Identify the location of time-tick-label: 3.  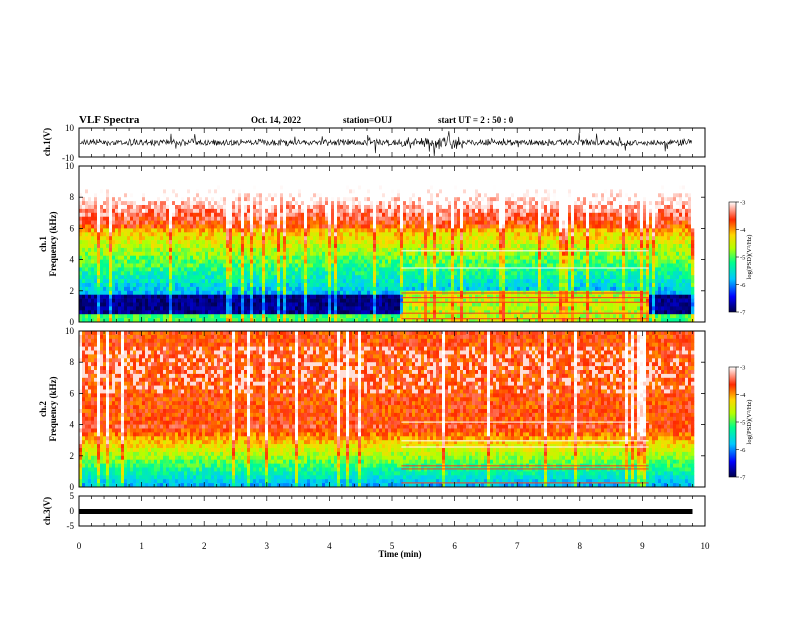
(267, 546).